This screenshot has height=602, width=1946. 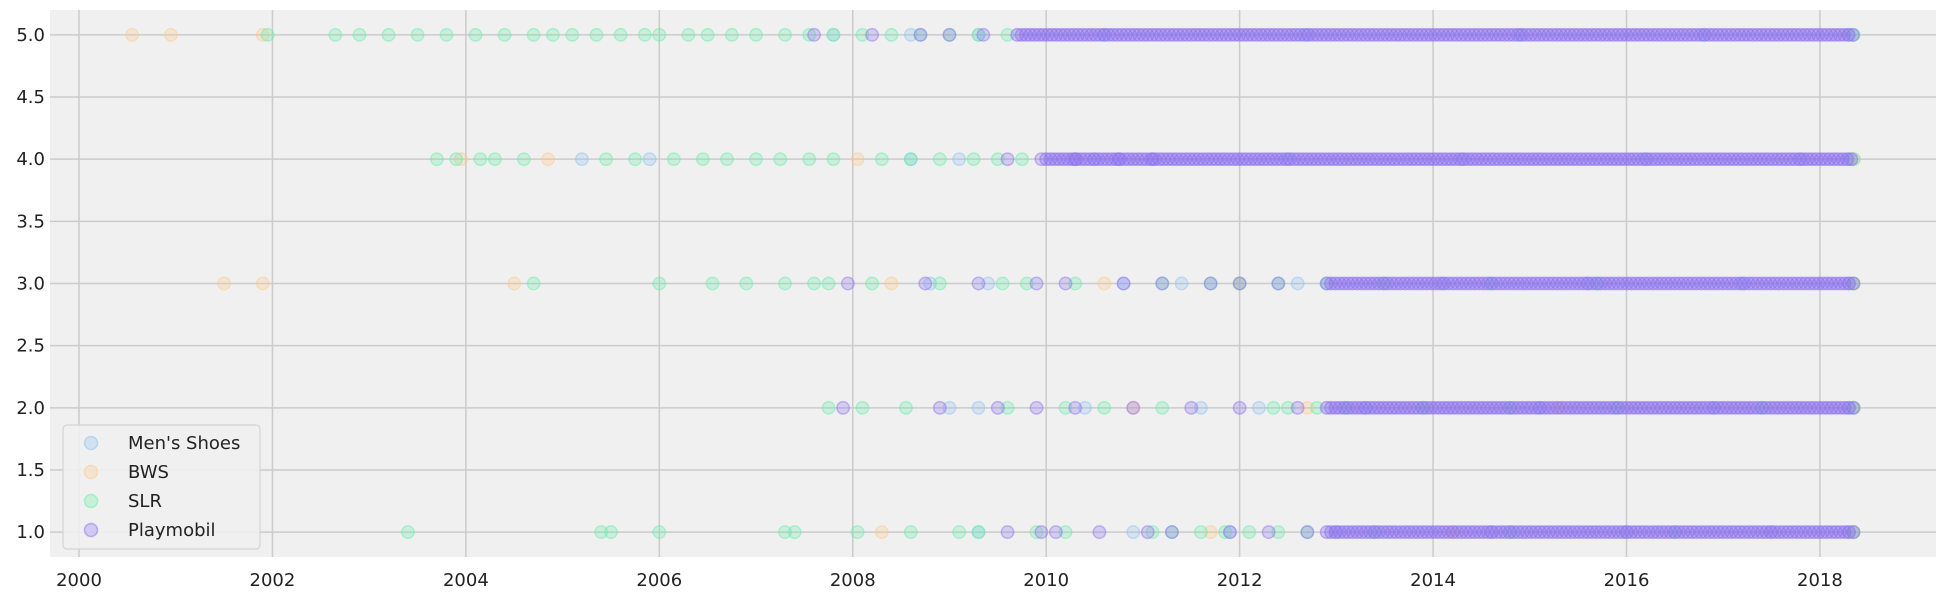 What do you see at coordinates (30, 159) in the screenshot?
I see `y-tick-label: 4.0` at bounding box center [30, 159].